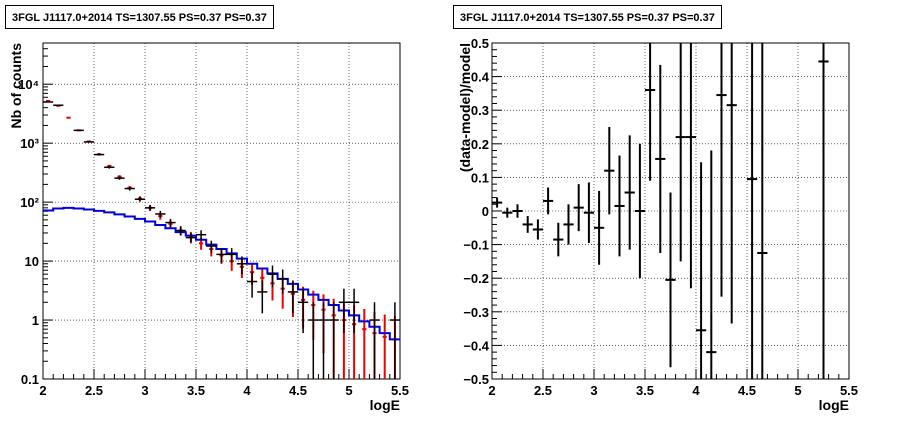 This screenshot has width=898, height=421. What do you see at coordinates (476, 379) in the screenshot?
I see `y-tick-label: −0.5` at bounding box center [476, 379].